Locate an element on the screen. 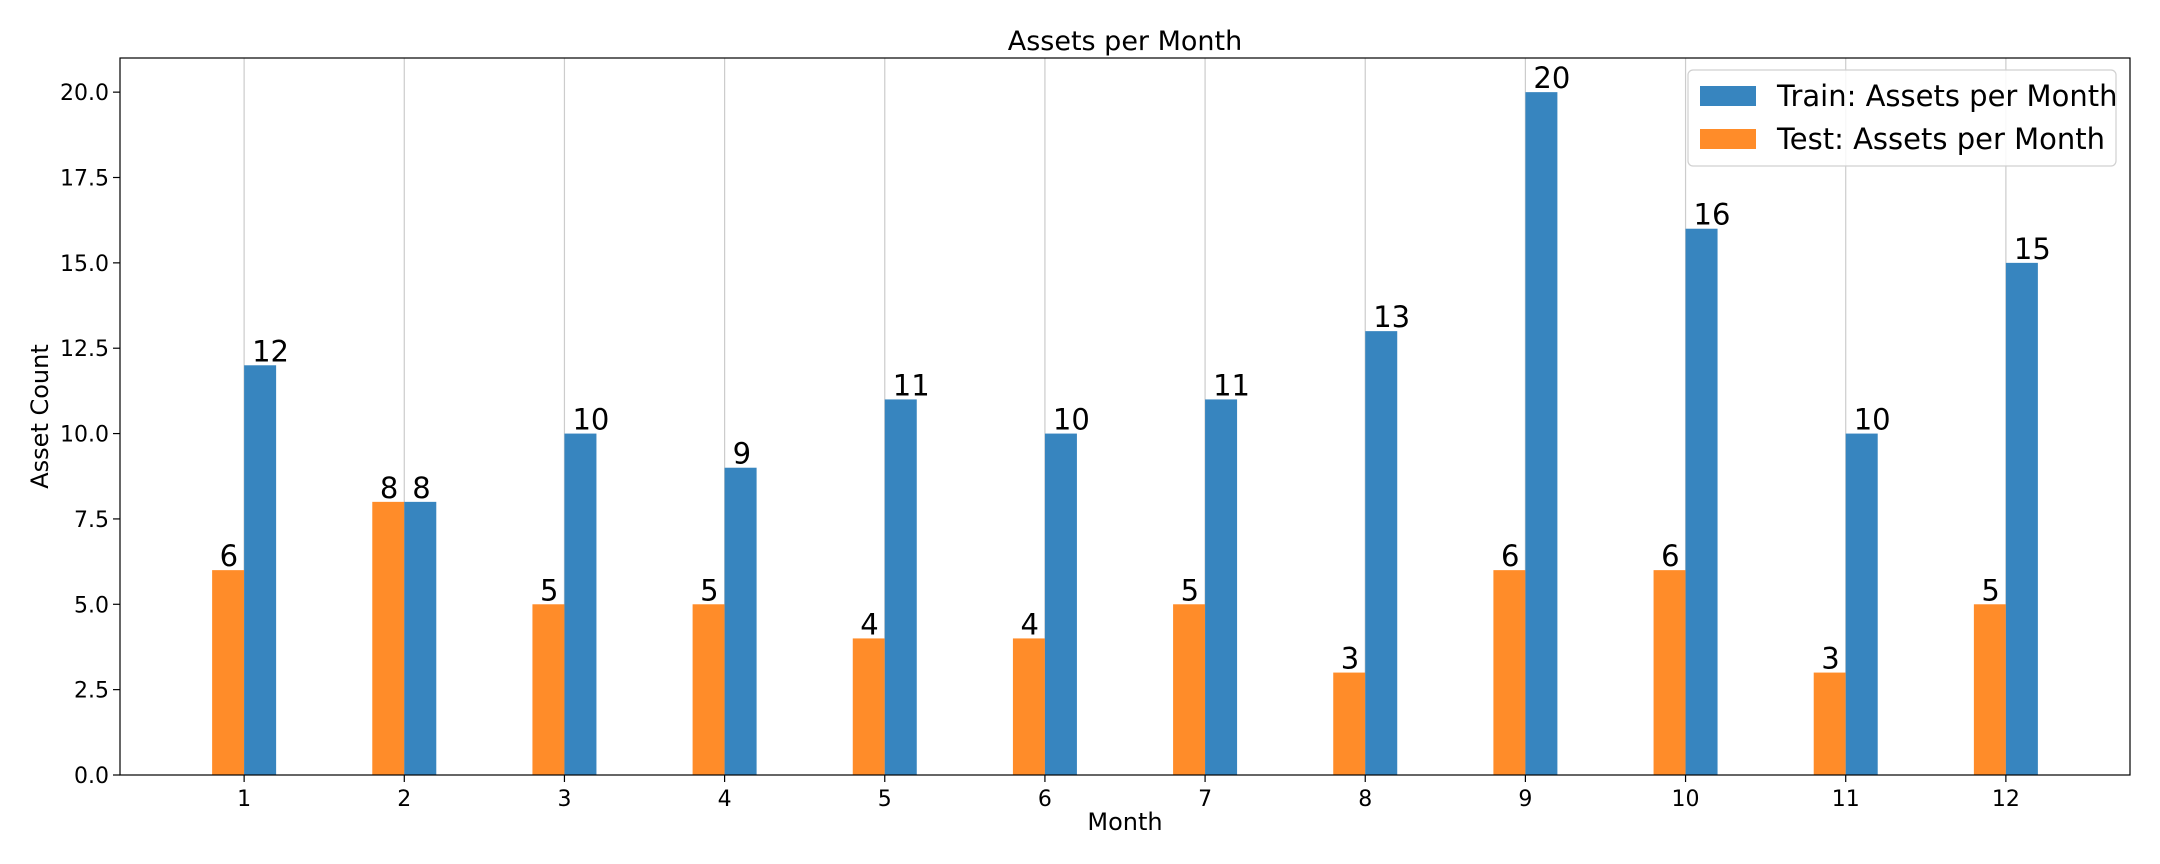 Image resolution: width=2160 pixels, height=864 pixels. x-tick-label: 3 is located at coordinates (564, 799).